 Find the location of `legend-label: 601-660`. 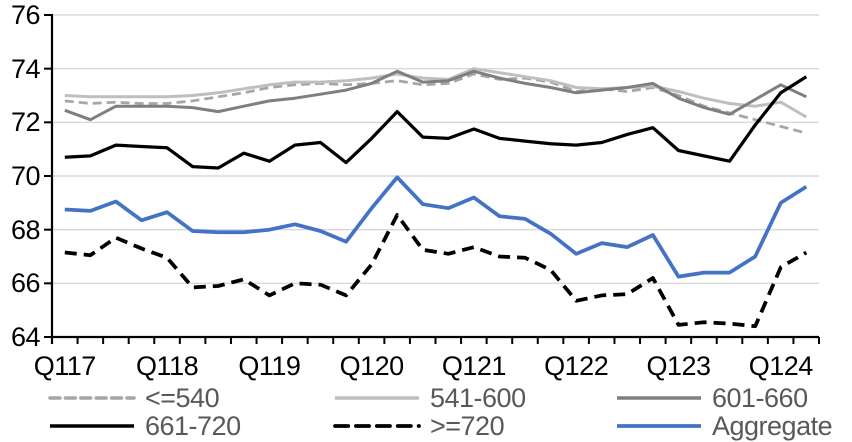

legend-label: 601-660 is located at coordinates (760, 398).